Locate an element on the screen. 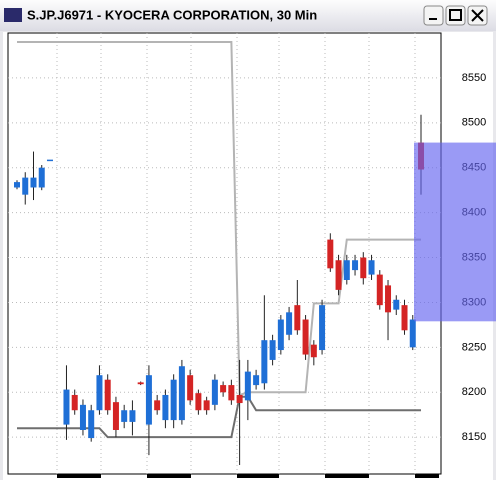 The width and height of the screenshot is (496, 485). window-title: S.JP.J6971 - KYOCERA CORPORATION, 30 Min is located at coordinates (172, 14).